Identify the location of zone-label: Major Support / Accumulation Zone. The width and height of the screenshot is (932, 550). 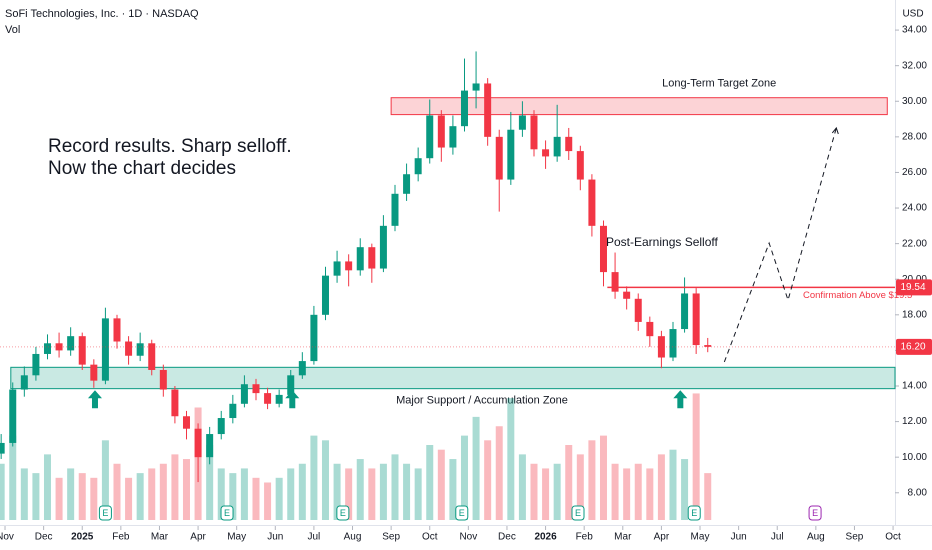
(482, 401).